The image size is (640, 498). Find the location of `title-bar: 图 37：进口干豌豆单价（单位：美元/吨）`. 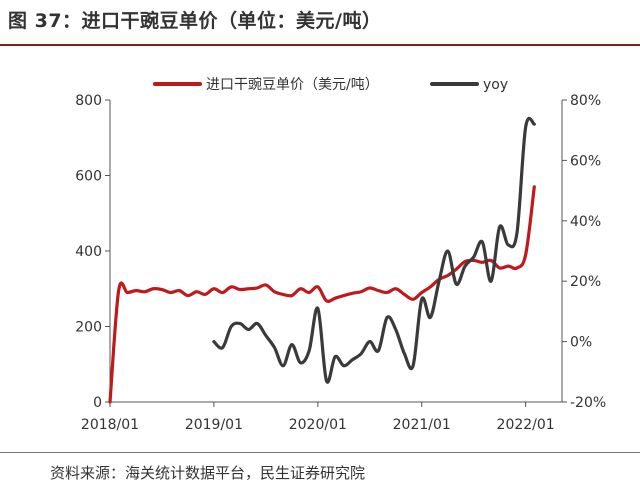

title-bar: 图 37：进口干豌豆单价（单位：美元/吨） is located at coordinates (320, 22).